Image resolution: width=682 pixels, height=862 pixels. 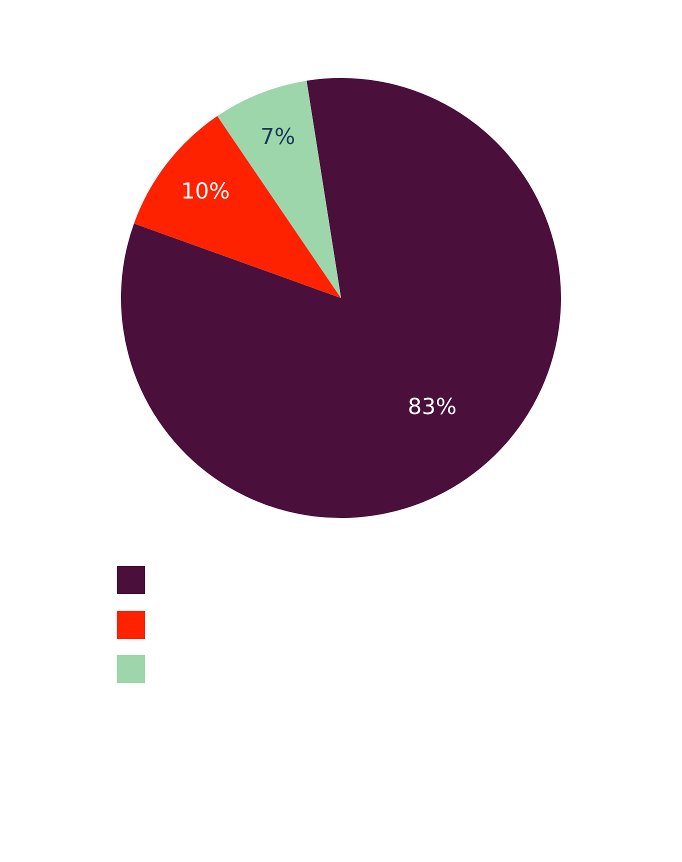 I want to click on data-label: 10%, so click(x=205, y=192).